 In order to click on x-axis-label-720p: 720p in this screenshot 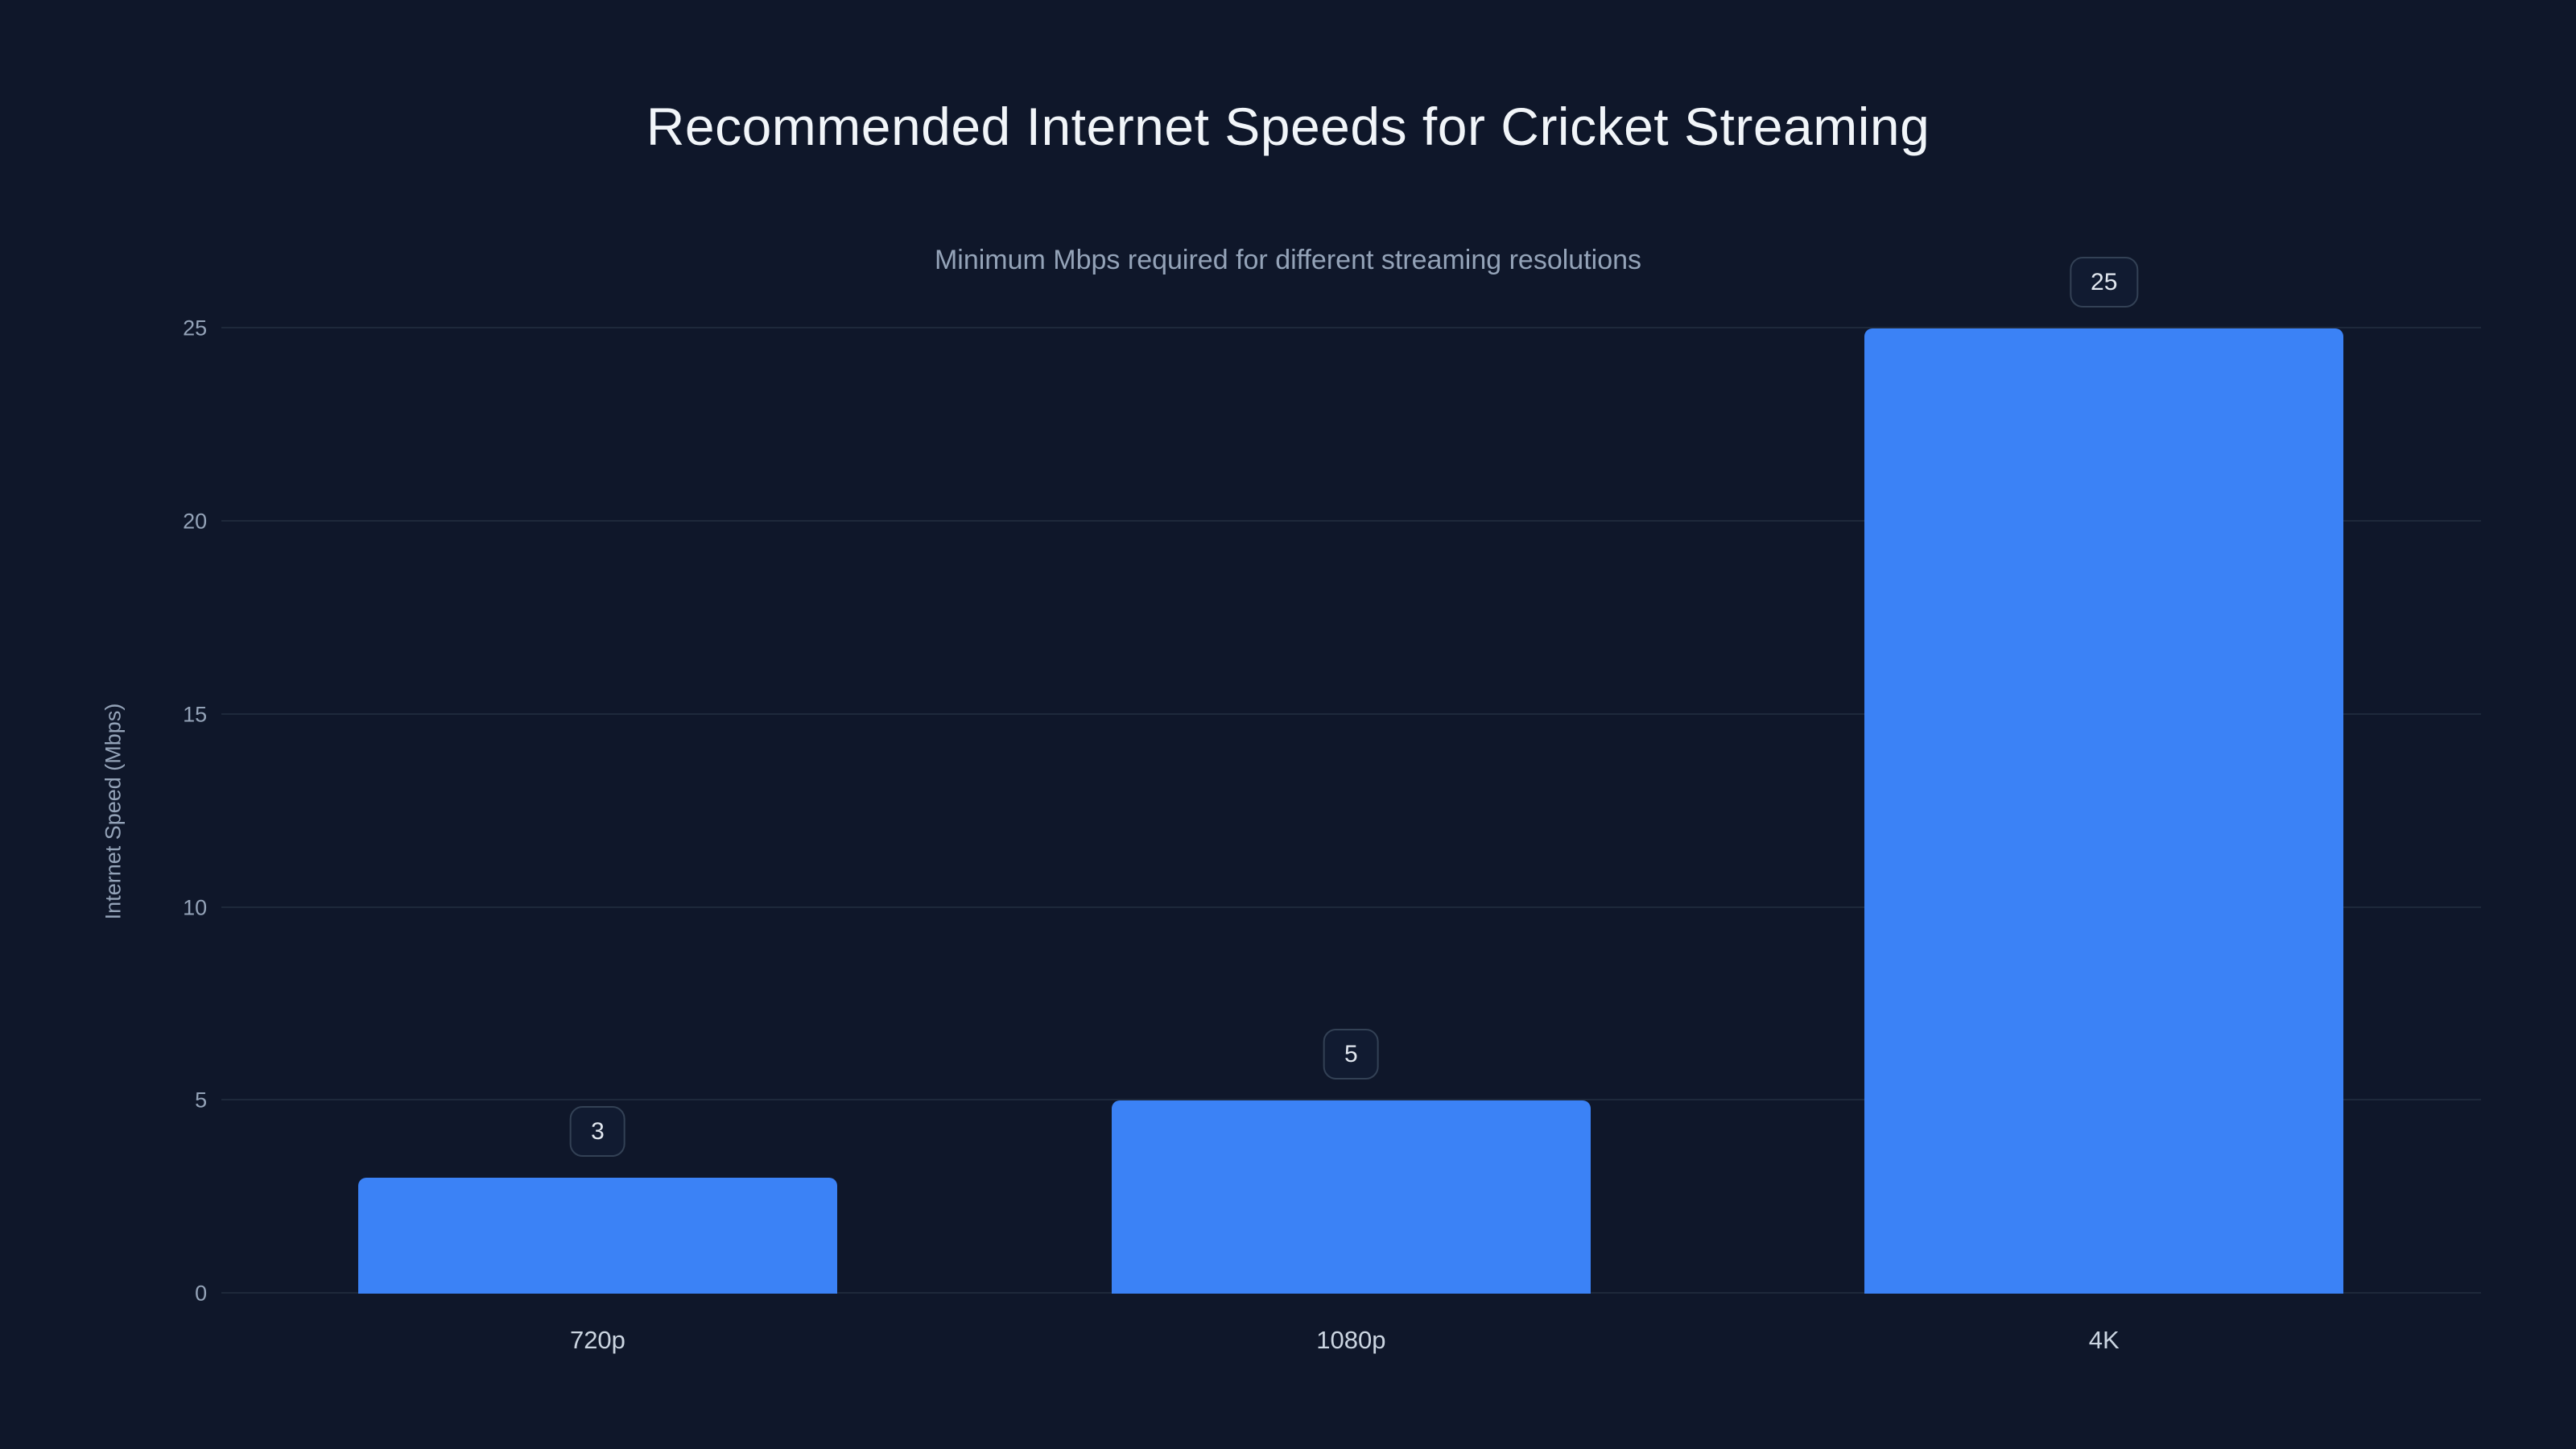, I will do `click(597, 1340)`.